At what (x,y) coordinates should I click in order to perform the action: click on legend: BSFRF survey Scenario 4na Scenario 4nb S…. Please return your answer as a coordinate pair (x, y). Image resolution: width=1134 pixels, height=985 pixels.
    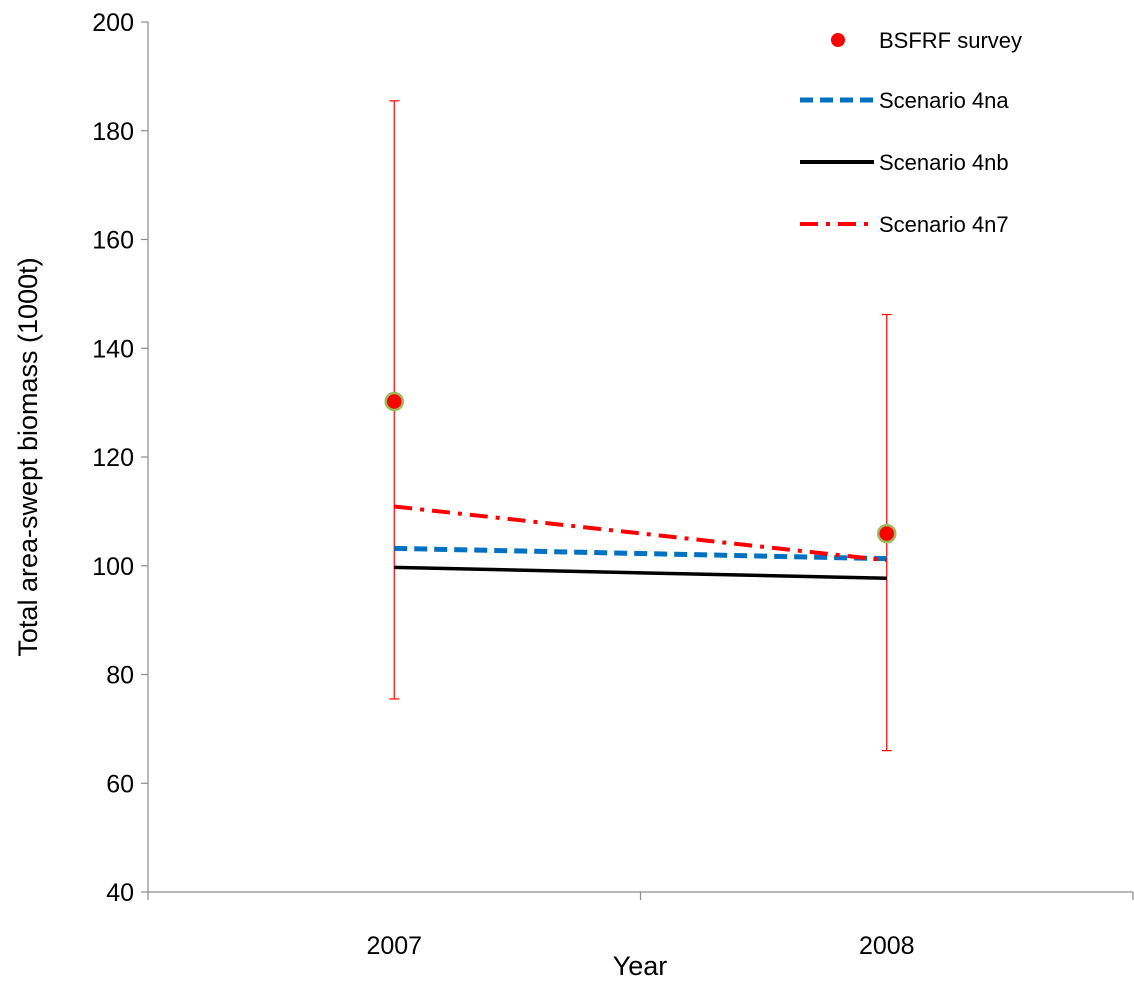
    Looking at the image, I should click on (911, 132).